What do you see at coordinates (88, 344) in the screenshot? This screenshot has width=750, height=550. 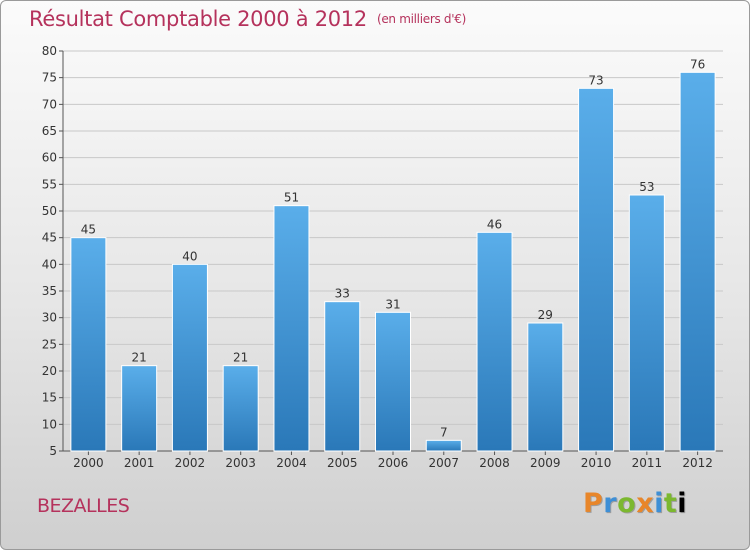 I see `bar-2000` at bounding box center [88, 344].